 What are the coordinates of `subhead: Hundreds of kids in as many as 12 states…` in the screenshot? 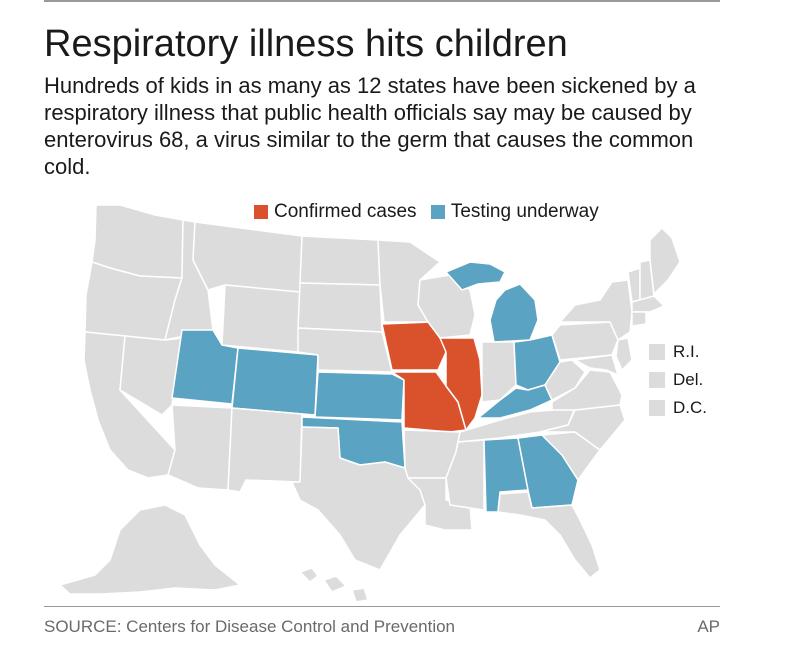 It's located at (370, 126).